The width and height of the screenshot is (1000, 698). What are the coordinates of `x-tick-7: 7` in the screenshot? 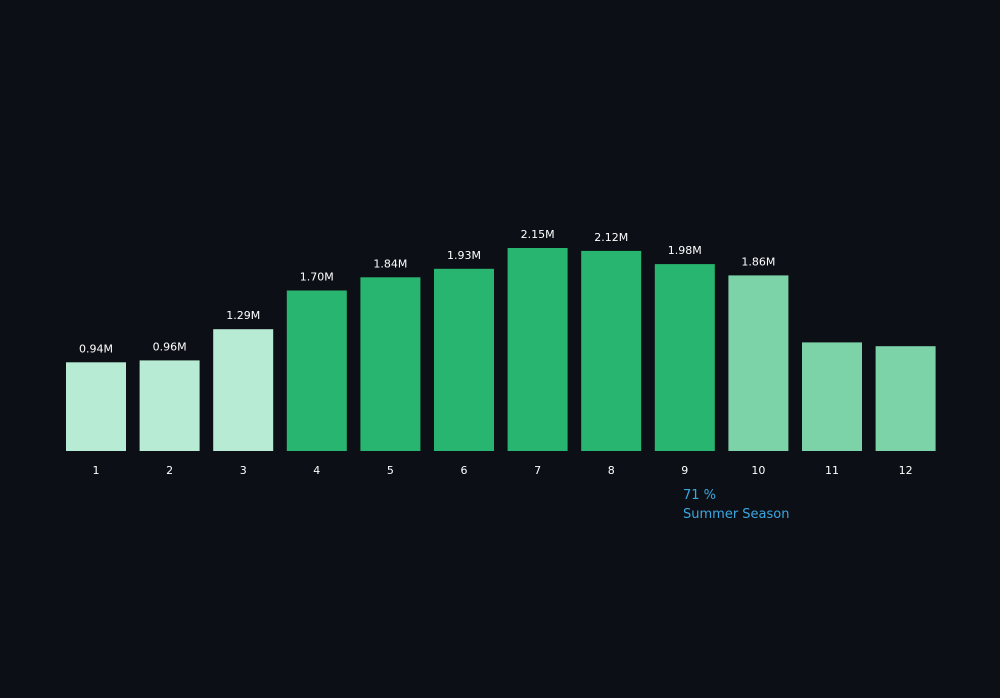 It's located at (537, 470).